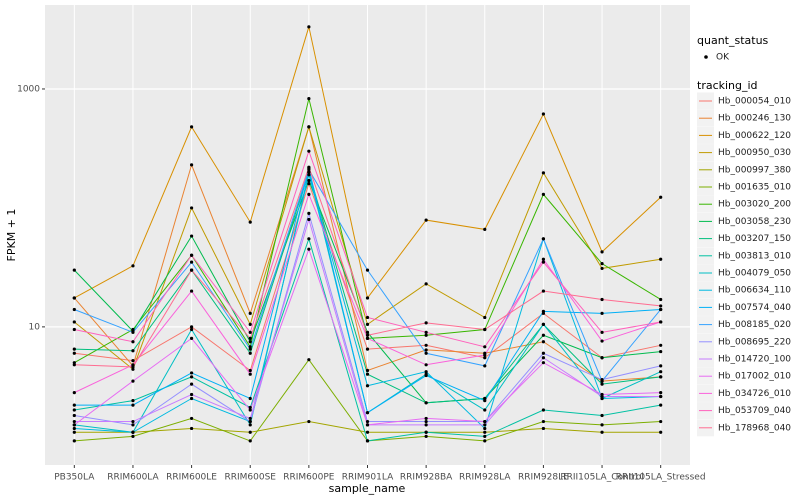 The width and height of the screenshot is (800, 504). What do you see at coordinates (426, 478) in the screenshot?
I see `x-tick-label: RRIM928BA` at bounding box center [426, 478].